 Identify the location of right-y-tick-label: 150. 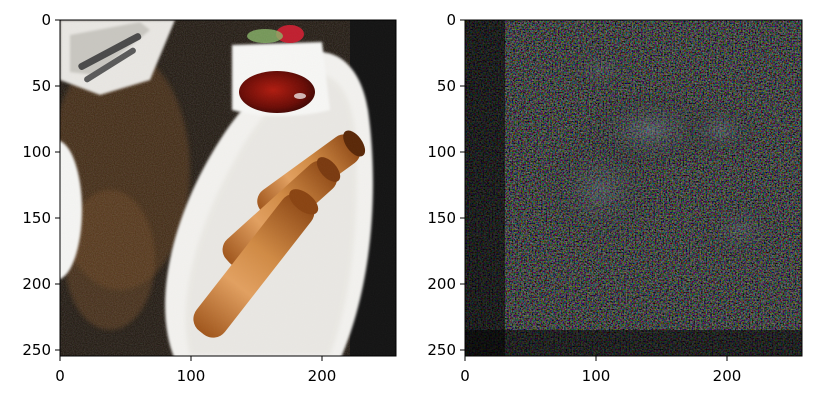
(441, 218).